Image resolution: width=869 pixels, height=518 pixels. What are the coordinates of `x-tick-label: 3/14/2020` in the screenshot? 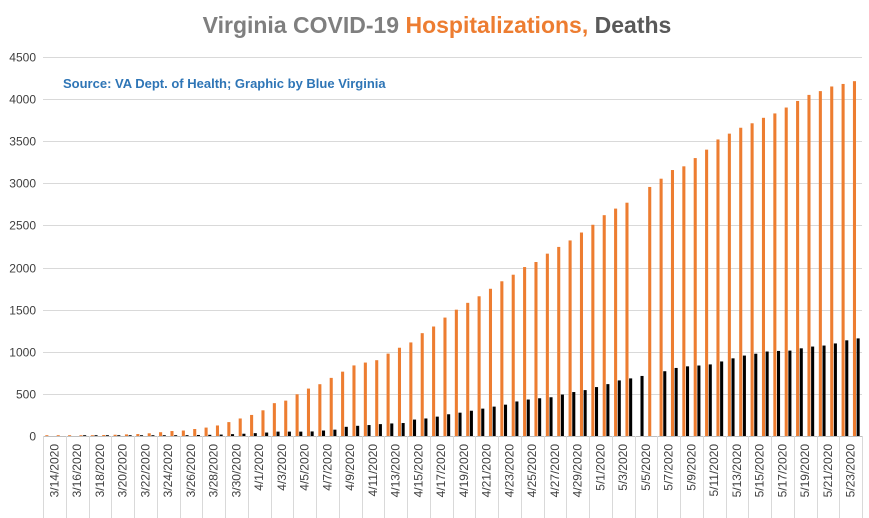 It's located at (54, 471).